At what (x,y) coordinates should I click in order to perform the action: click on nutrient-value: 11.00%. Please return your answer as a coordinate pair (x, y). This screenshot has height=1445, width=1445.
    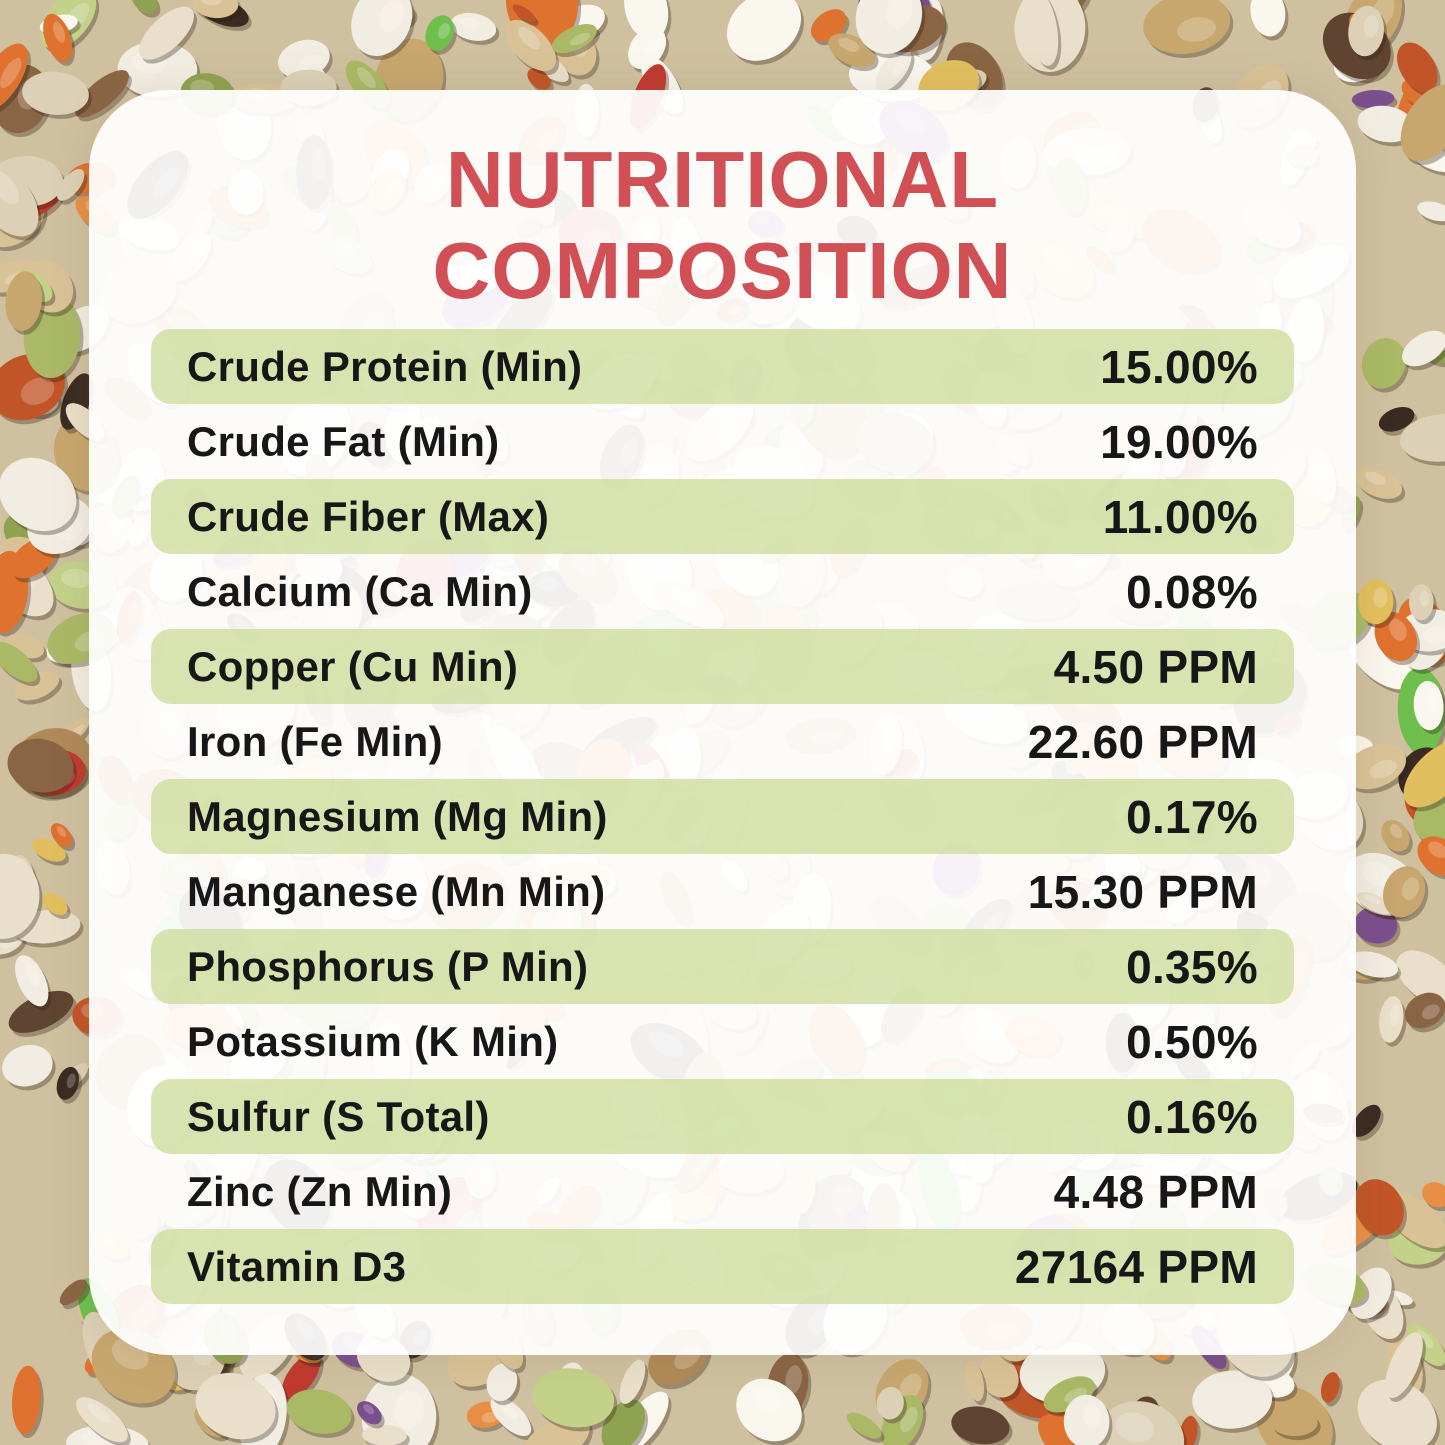
    Looking at the image, I should click on (1180, 516).